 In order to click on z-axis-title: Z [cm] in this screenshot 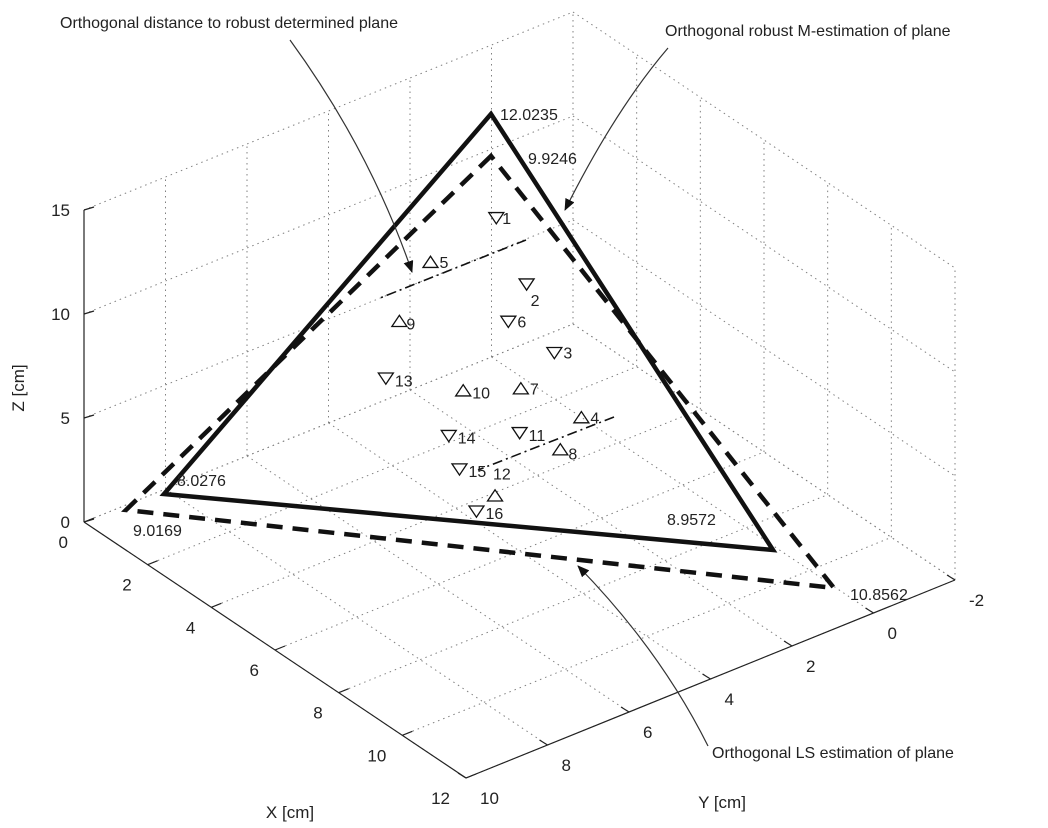, I will do `click(18, 387)`.